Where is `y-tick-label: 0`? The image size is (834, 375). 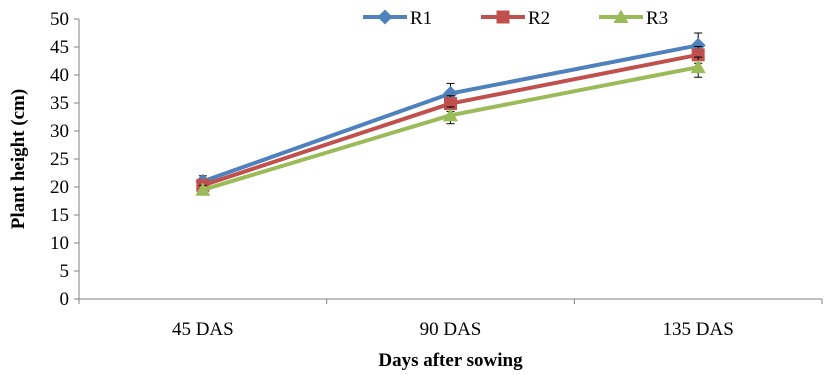 y-tick-label: 0 is located at coordinates (65, 299).